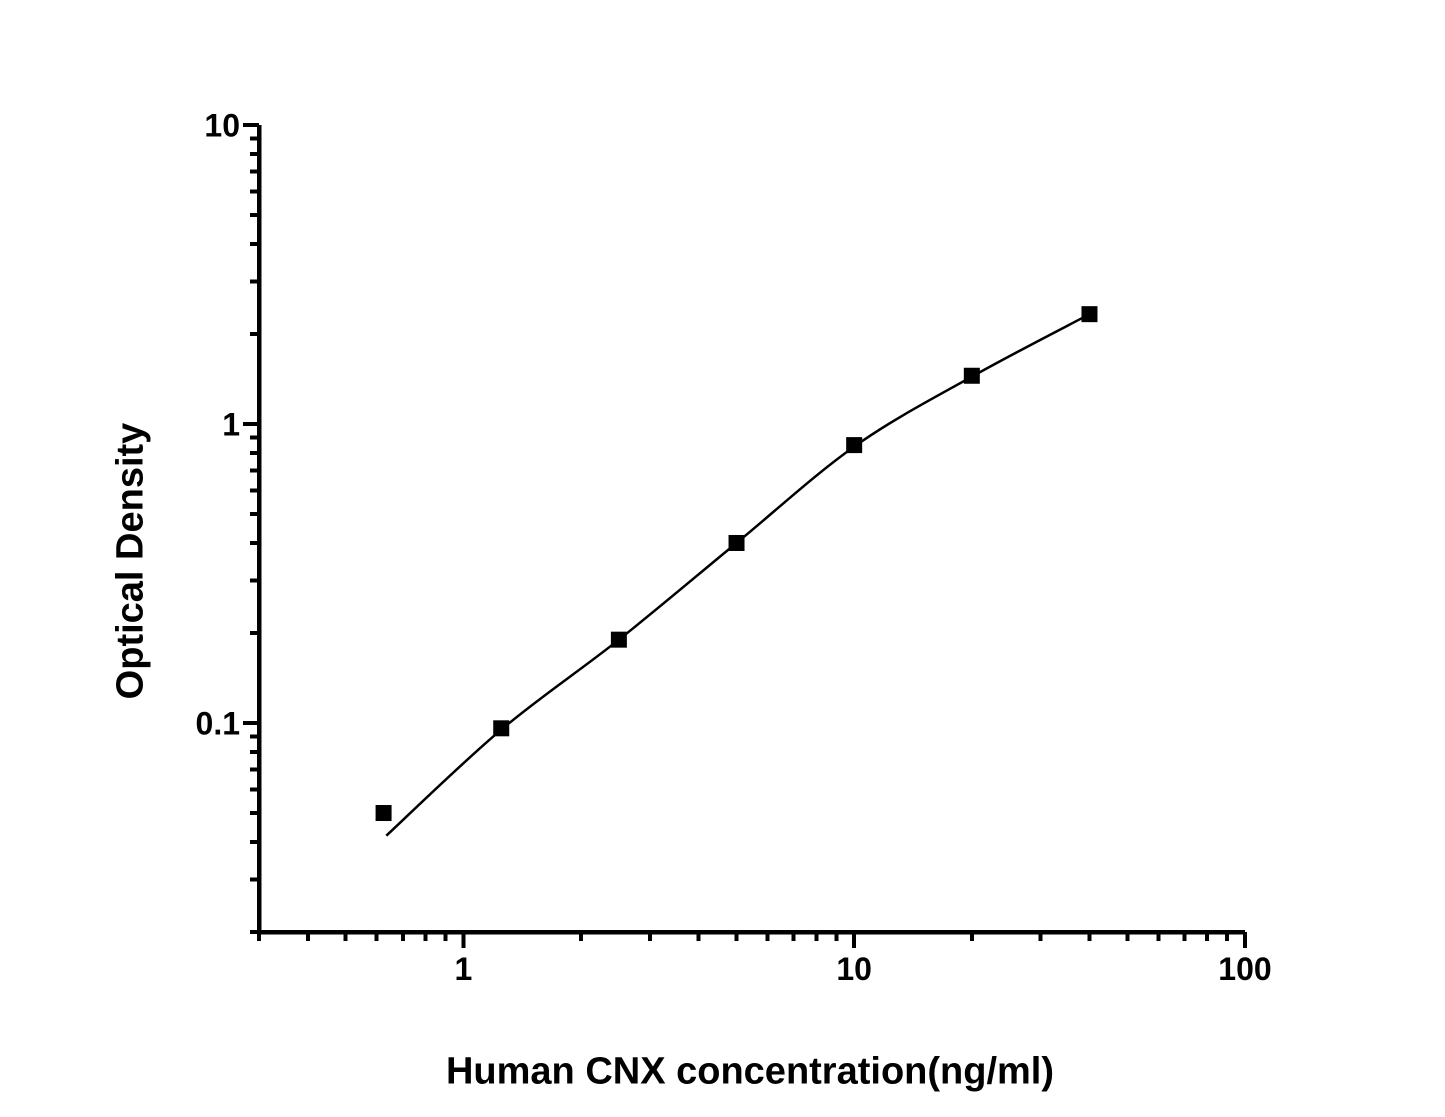 Image resolution: width=1445 pixels, height=1117 pixels. What do you see at coordinates (750, 1071) in the screenshot?
I see `x-axis-title: Human CNX concentration(ng/ml)` at bounding box center [750, 1071].